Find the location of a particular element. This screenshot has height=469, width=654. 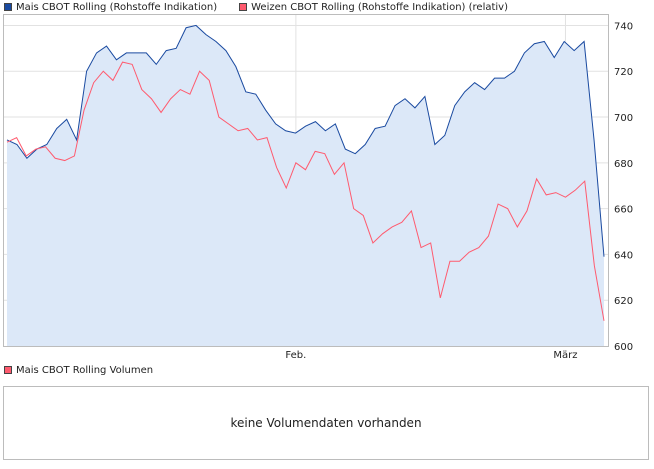

volume-legend-label: Mais CBOT Rolling Volumen is located at coordinates (85, 370).